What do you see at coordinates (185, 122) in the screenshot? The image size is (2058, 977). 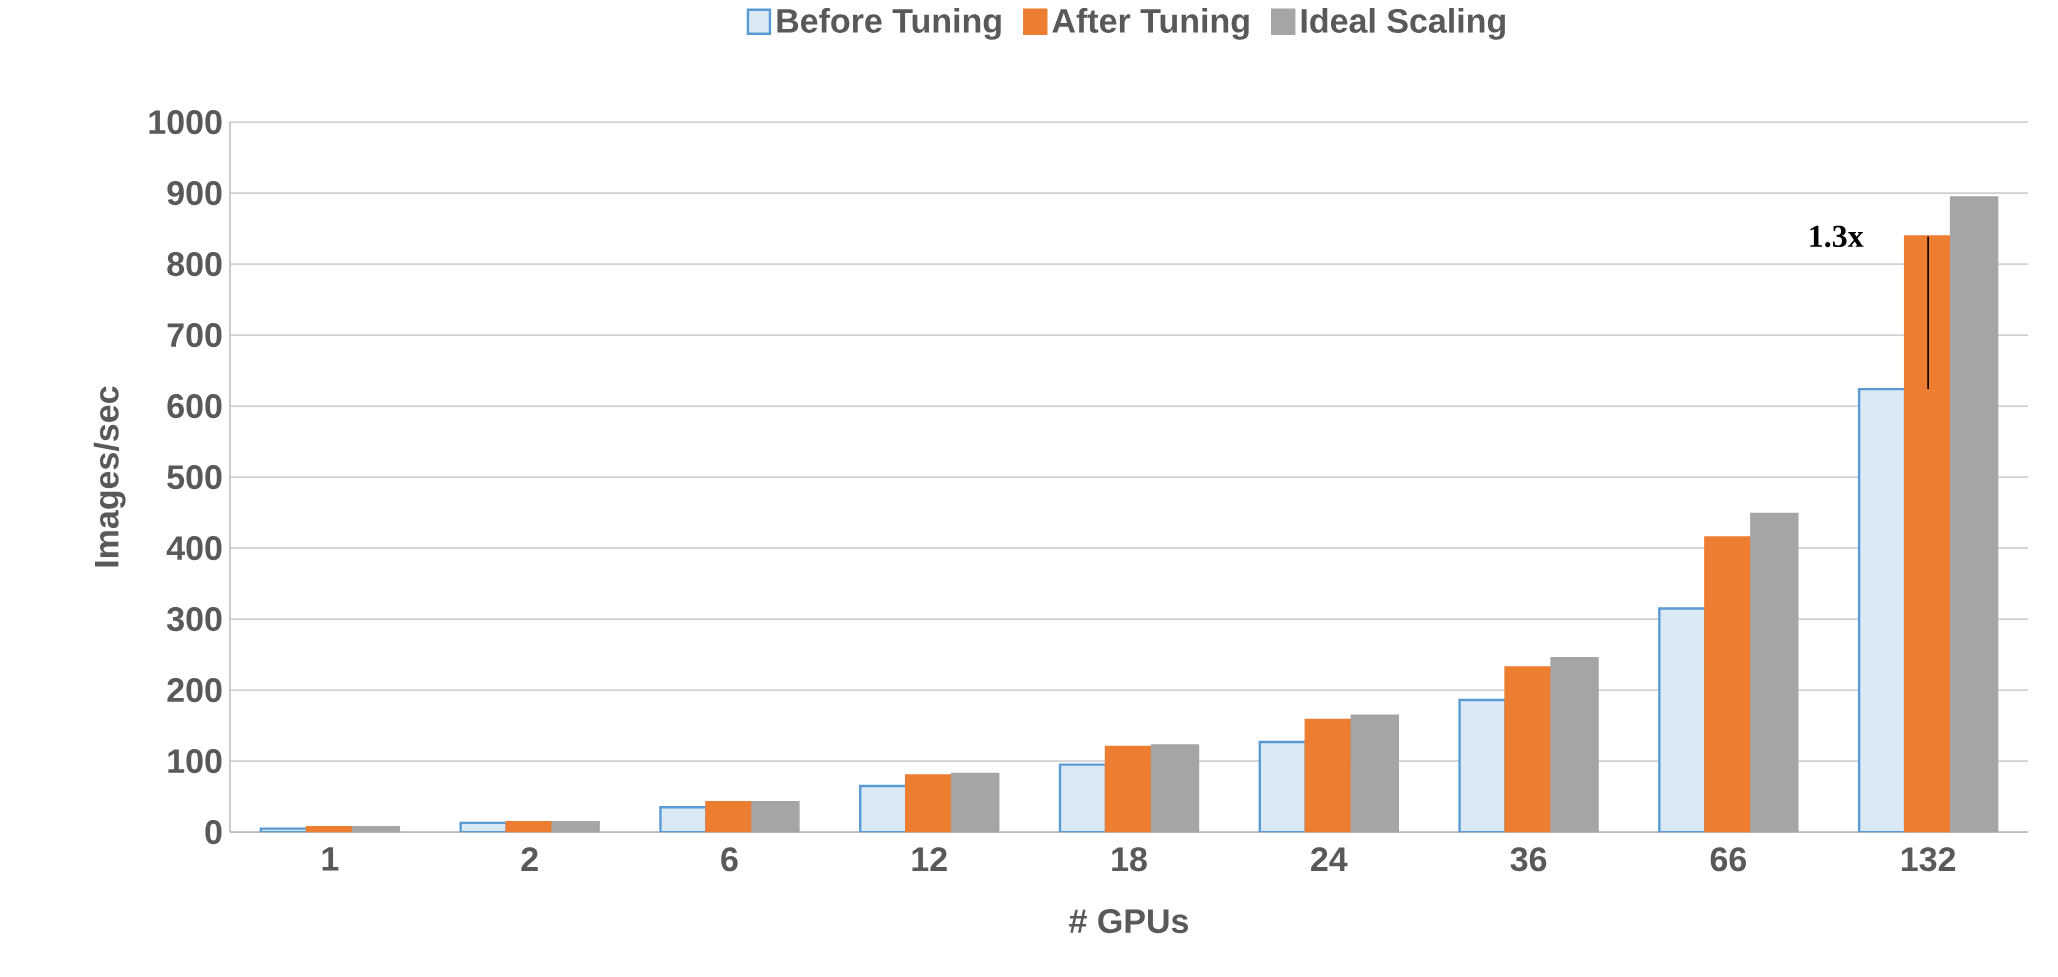 I see `y-tick-label: 1000` at bounding box center [185, 122].